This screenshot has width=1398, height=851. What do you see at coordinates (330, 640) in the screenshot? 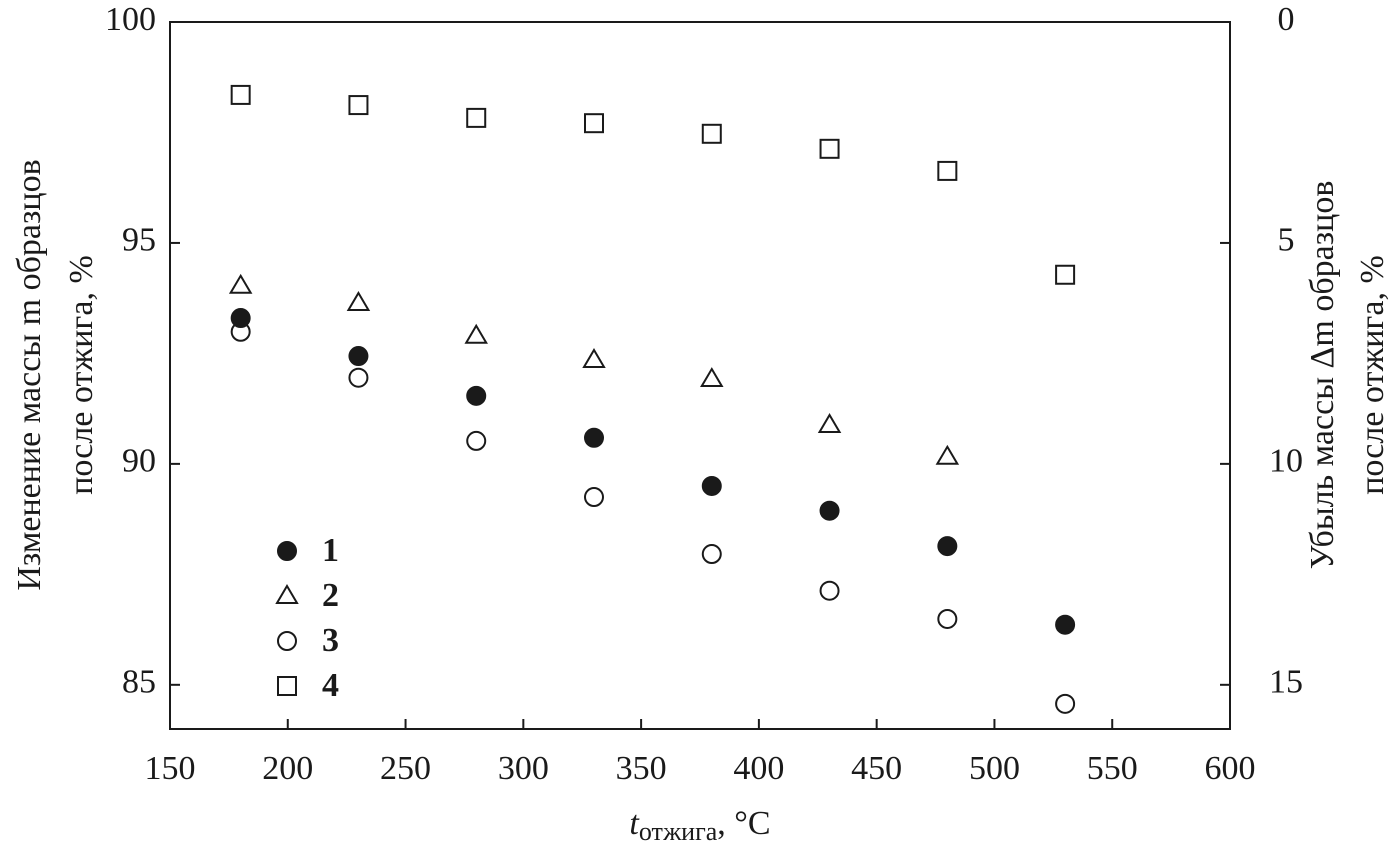
I see `legend-label: 3` at bounding box center [330, 640].